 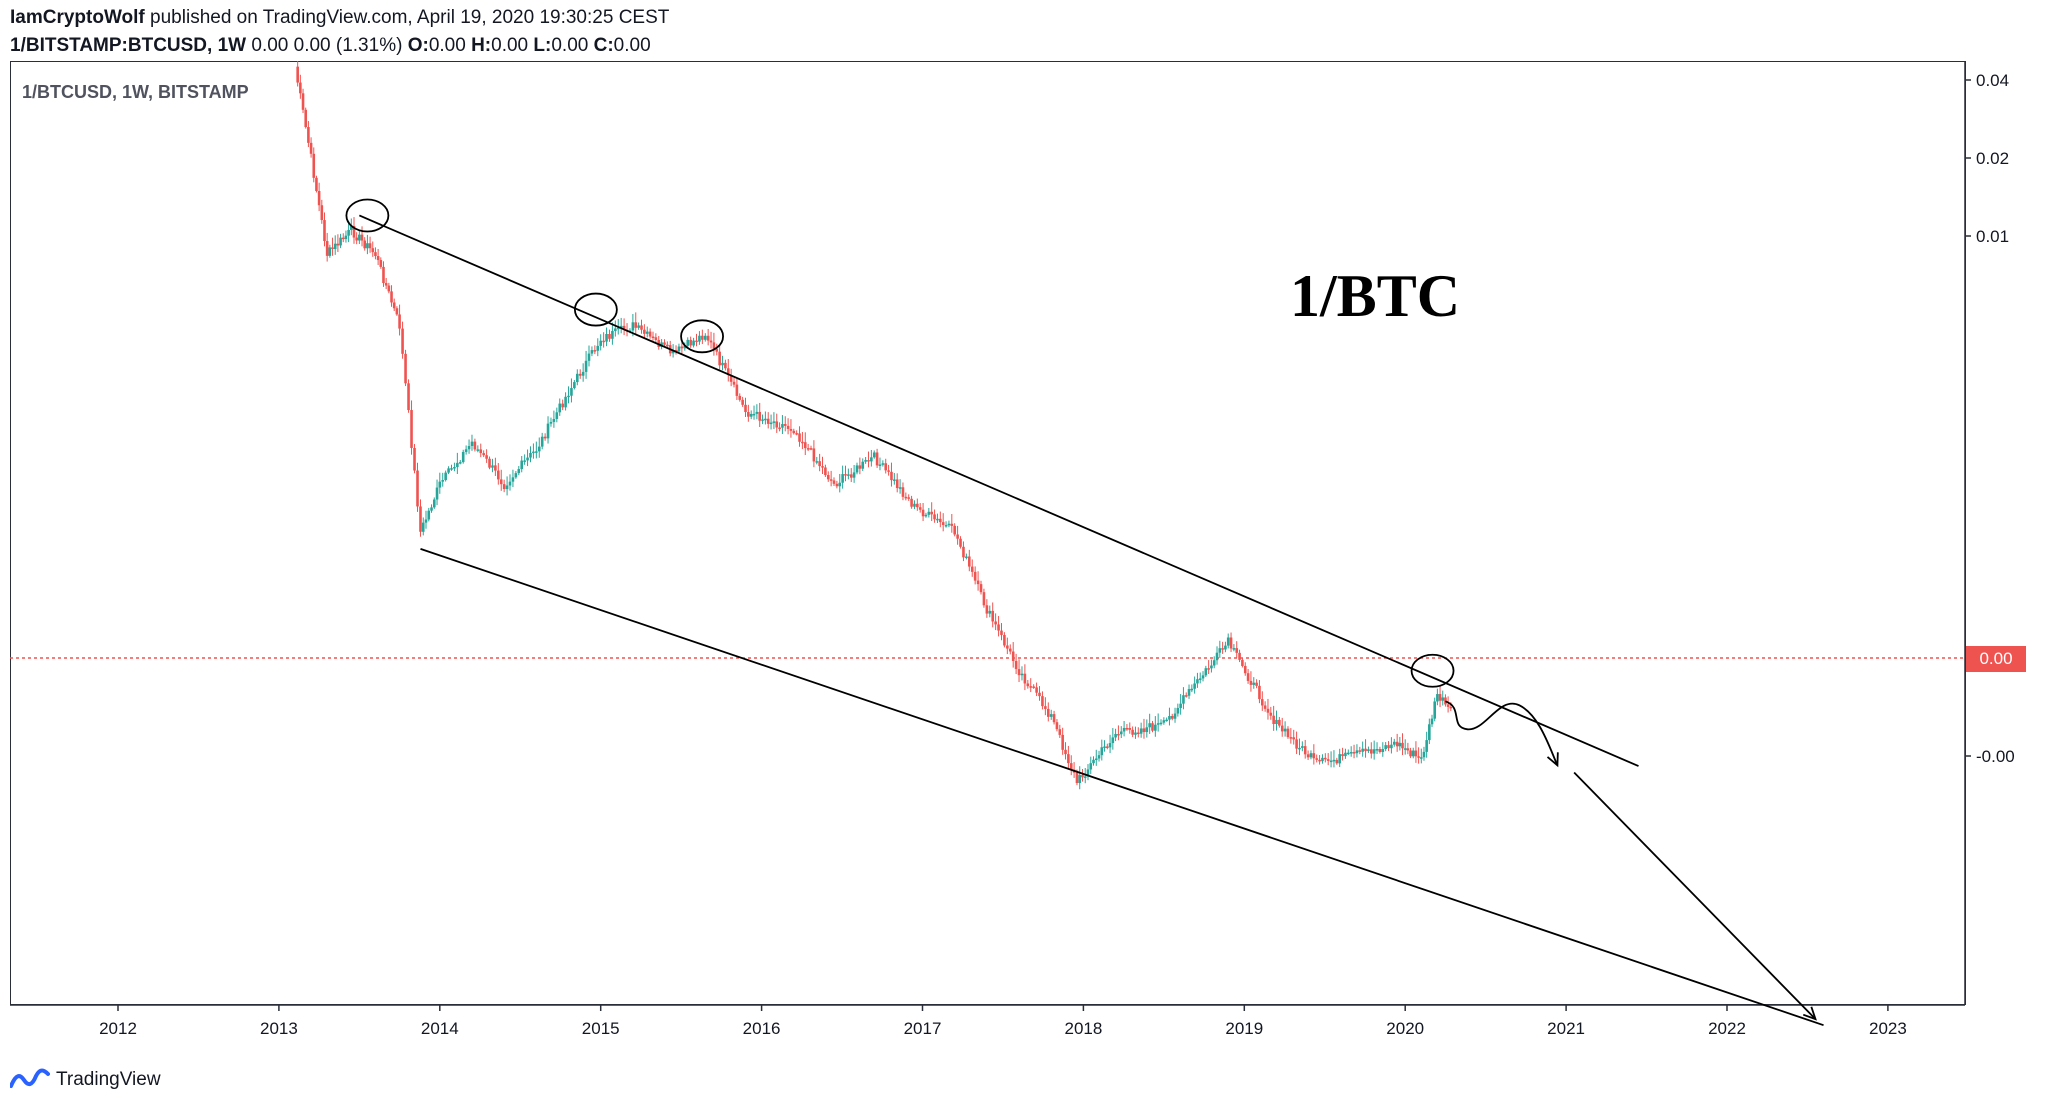 What do you see at coordinates (1996, 659) in the screenshot?
I see `current-price-badge: 0.00` at bounding box center [1996, 659].